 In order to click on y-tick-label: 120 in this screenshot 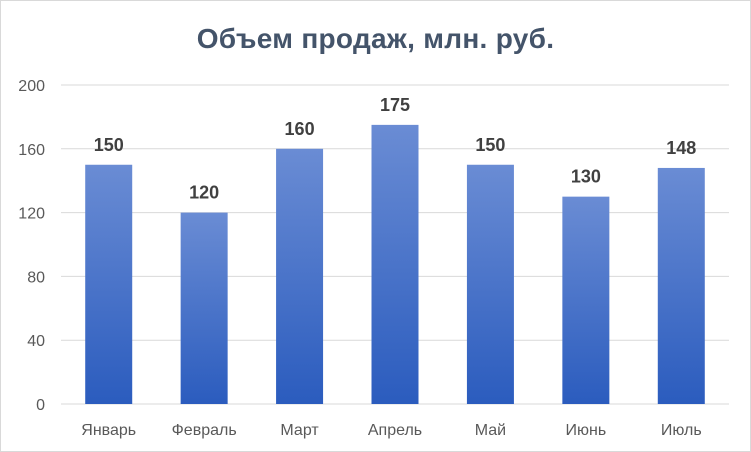, I will do `click(31, 214)`.